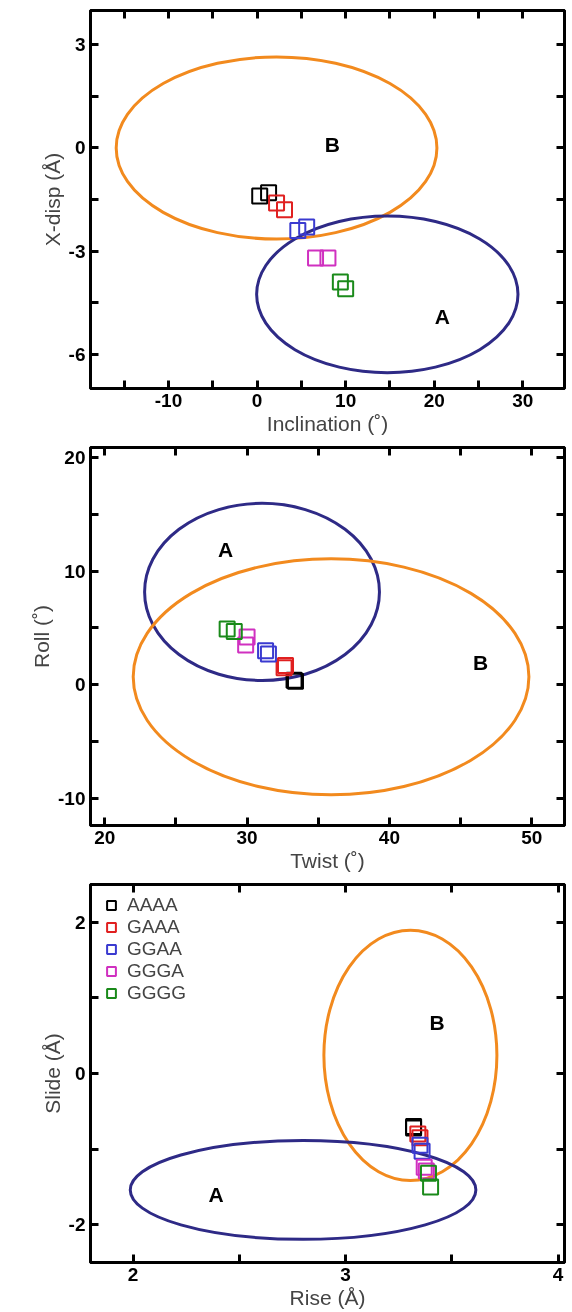 The height and width of the screenshot is (1312, 572). I want to click on x-tick-label: 10, so click(346, 400).